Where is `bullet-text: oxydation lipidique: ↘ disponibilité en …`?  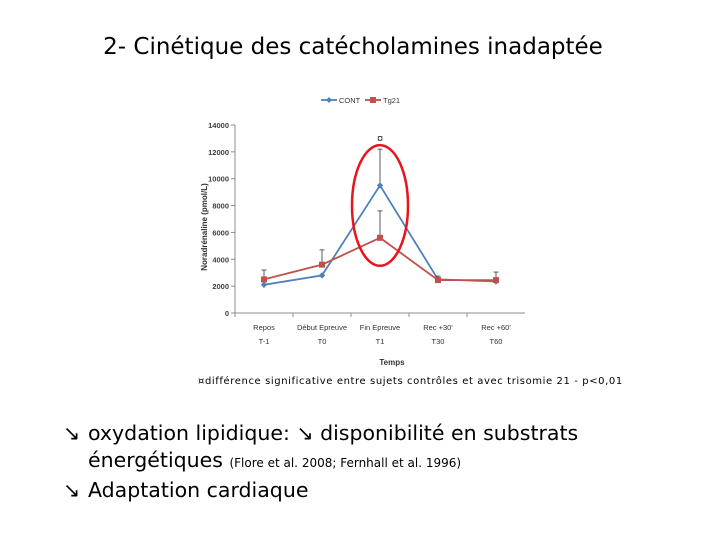
bullet-text: oxydation lipidique: ↘ disponibilité en … is located at coordinates (333, 433).